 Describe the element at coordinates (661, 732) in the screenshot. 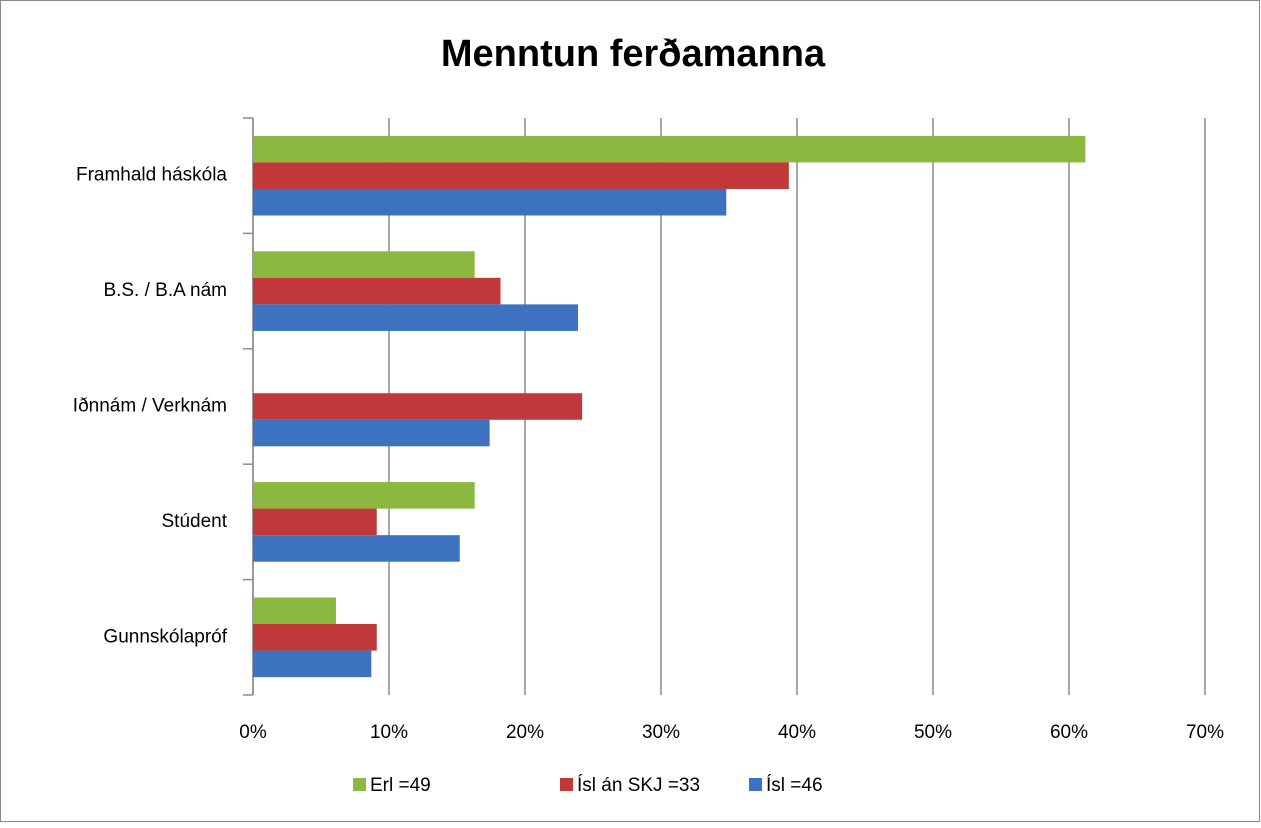

I see `x-tick-label: 30%` at that location.